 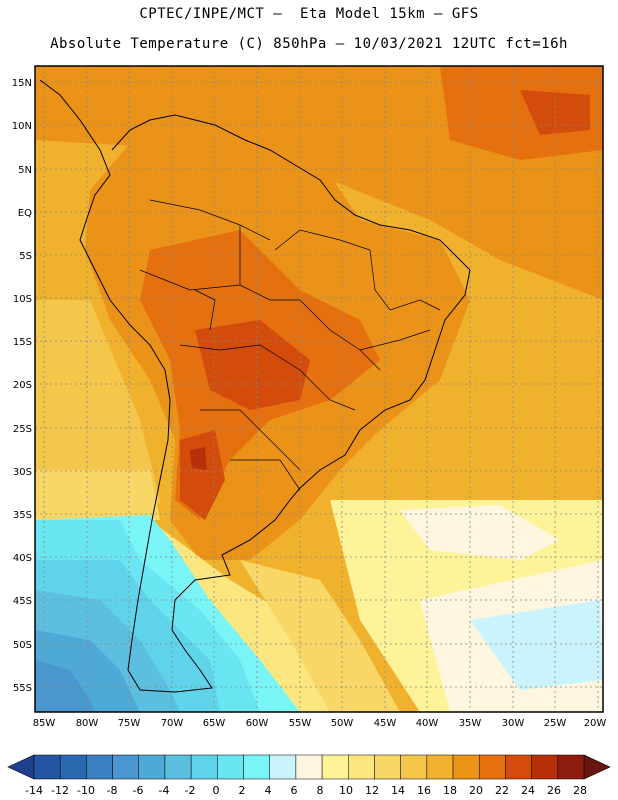 I want to click on lon-label: 50W, so click(x=342, y=723).